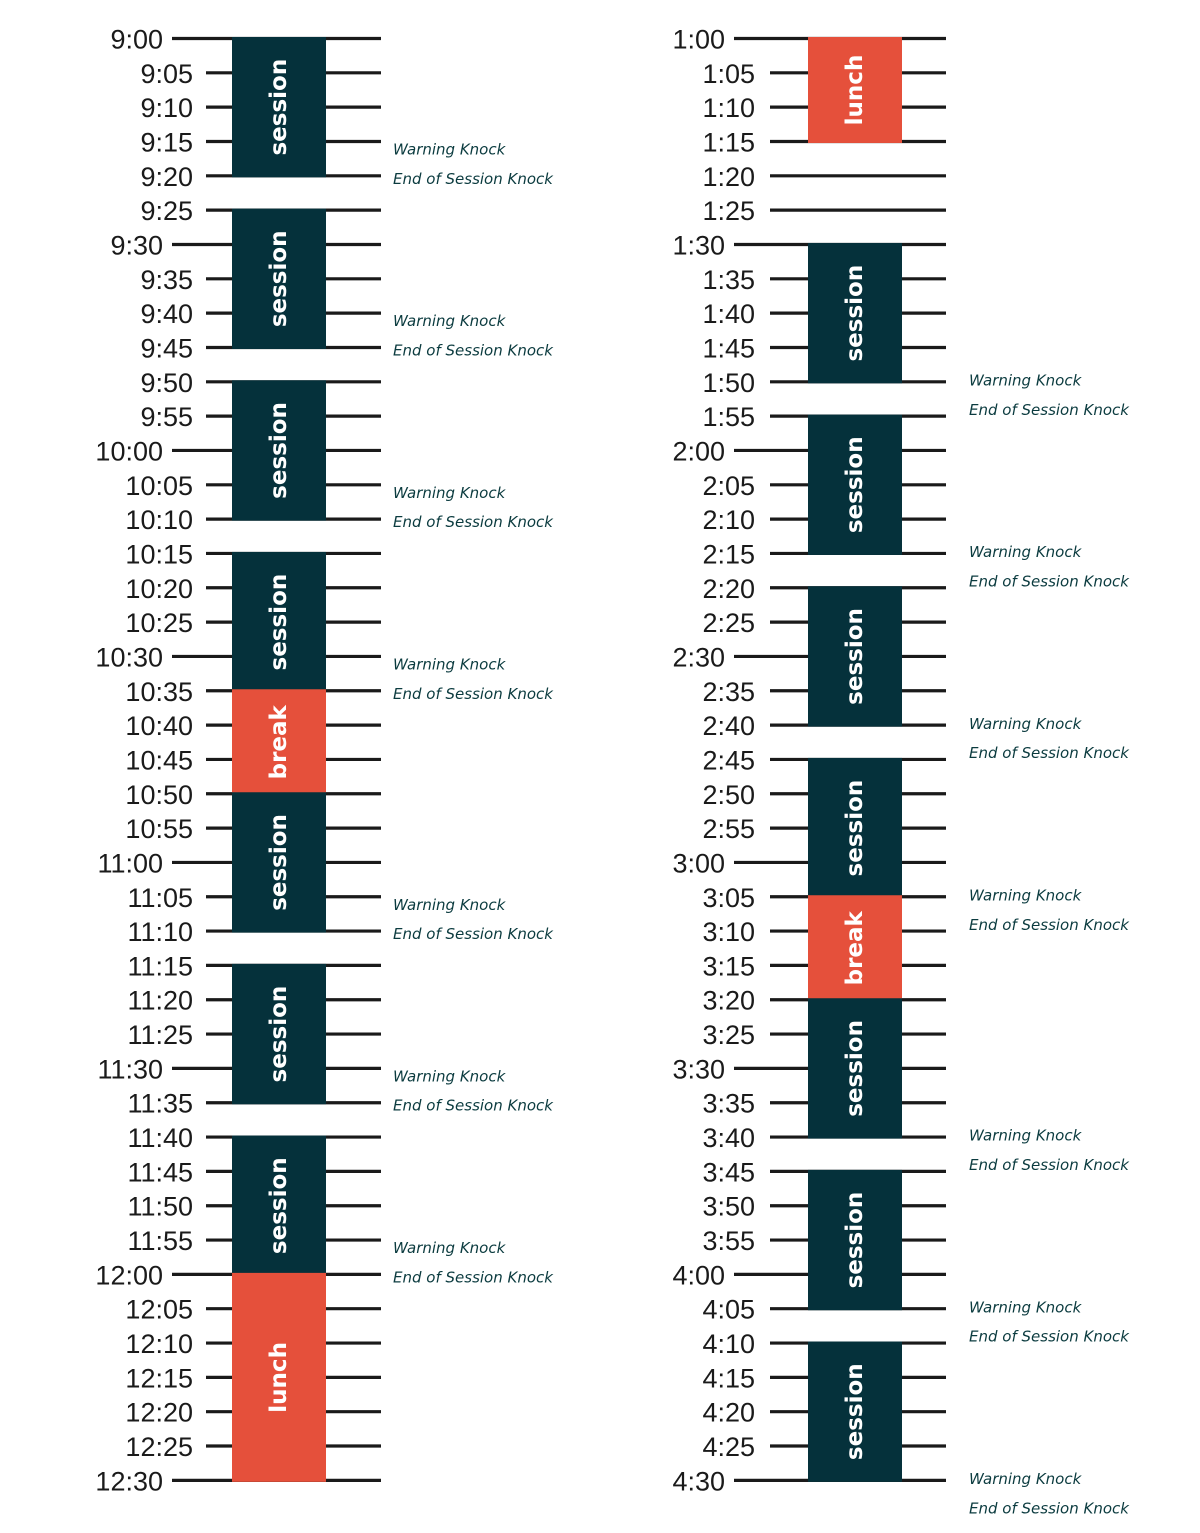 The image size is (1200, 1533). I want to click on time-label: 11:30, so click(130, 1069).